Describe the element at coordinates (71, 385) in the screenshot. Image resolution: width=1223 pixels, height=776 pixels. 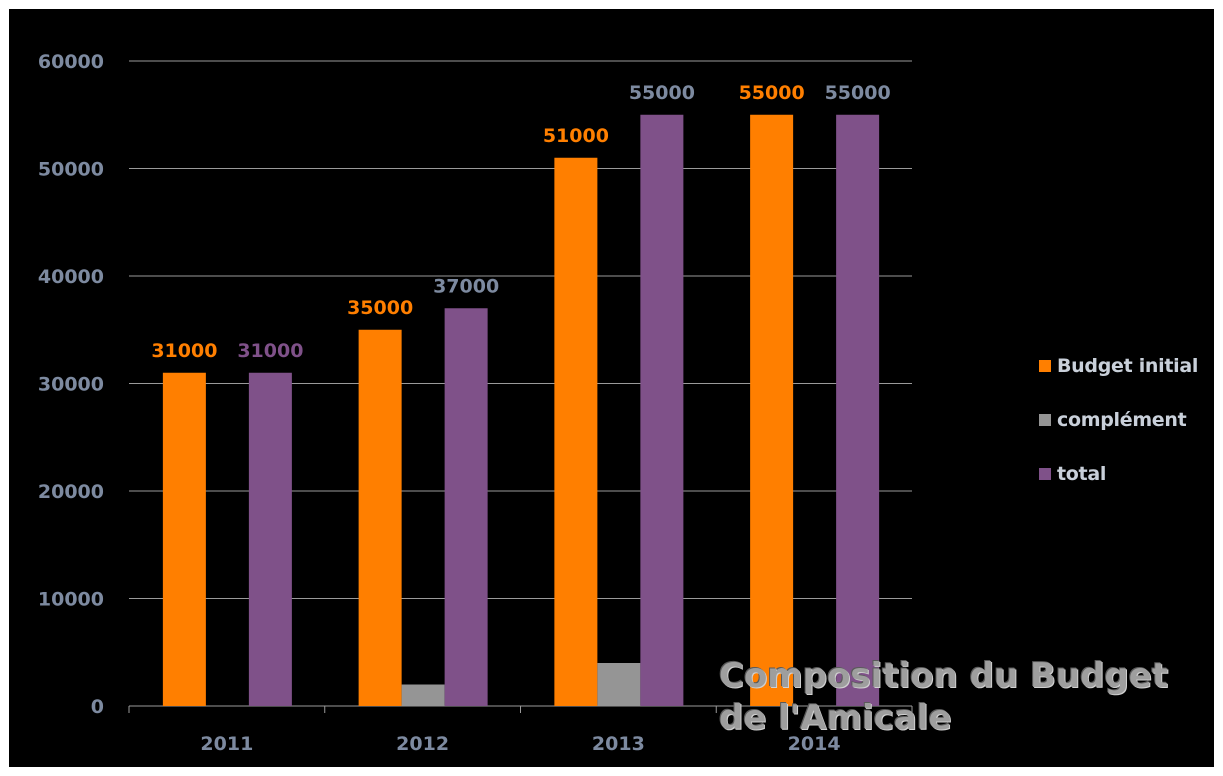
I see `y-tick-label: 30000` at that location.